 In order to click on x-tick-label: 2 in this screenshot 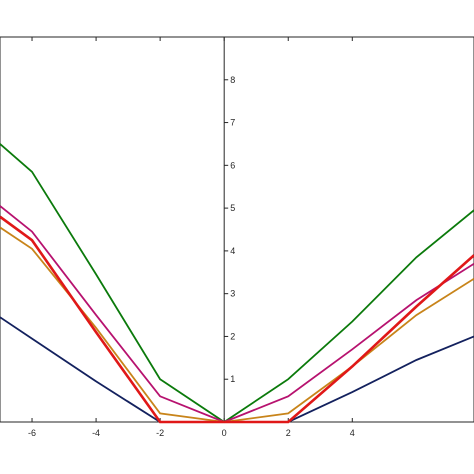, I will do `click(288, 433)`.